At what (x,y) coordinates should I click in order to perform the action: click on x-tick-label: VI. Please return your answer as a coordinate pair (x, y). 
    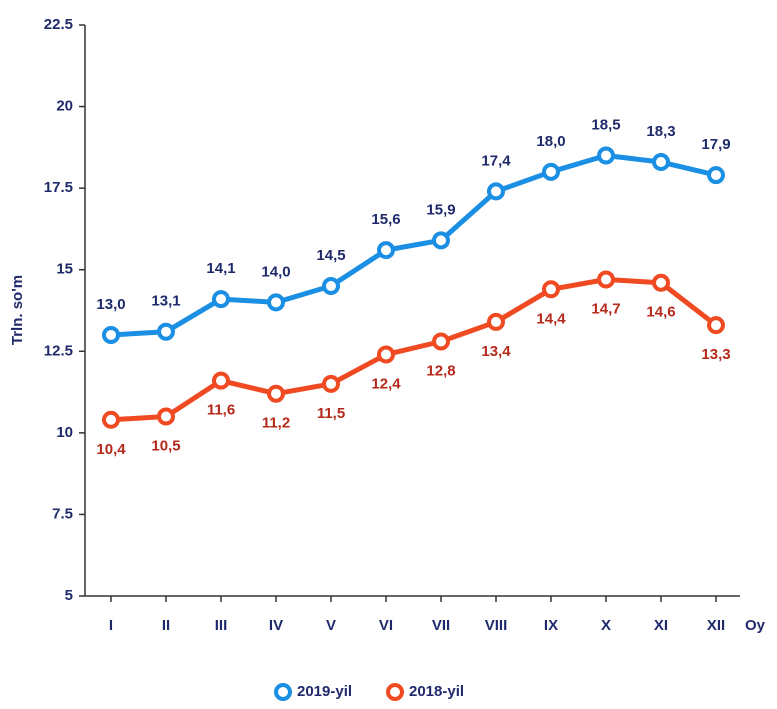
    Looking at the image, I should click on (386, 625).